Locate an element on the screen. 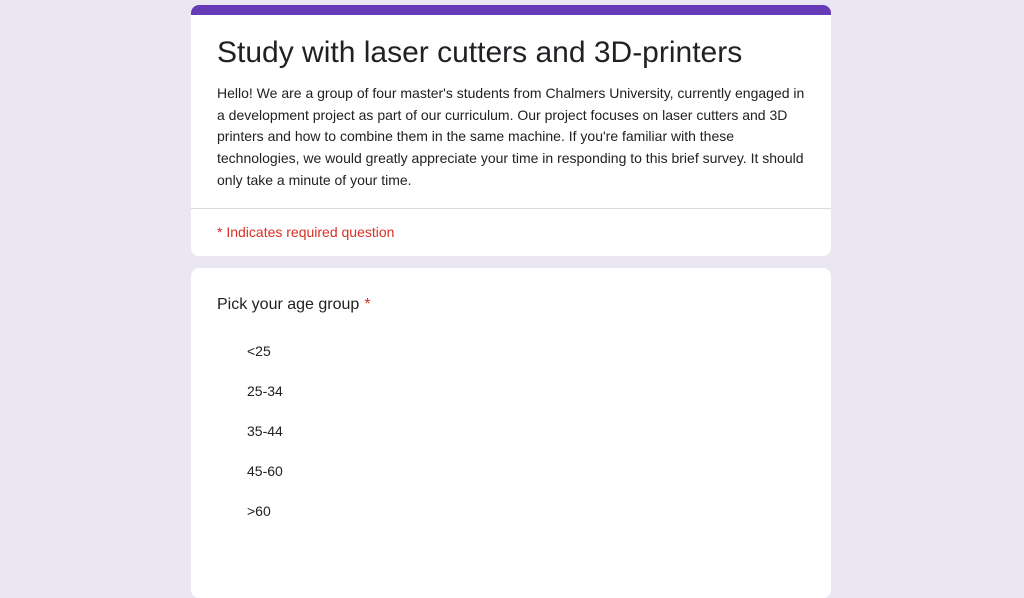 This screenshot has height=598, width=1024. radio-option-label: 45-60 is located at coordinates (265, 471).